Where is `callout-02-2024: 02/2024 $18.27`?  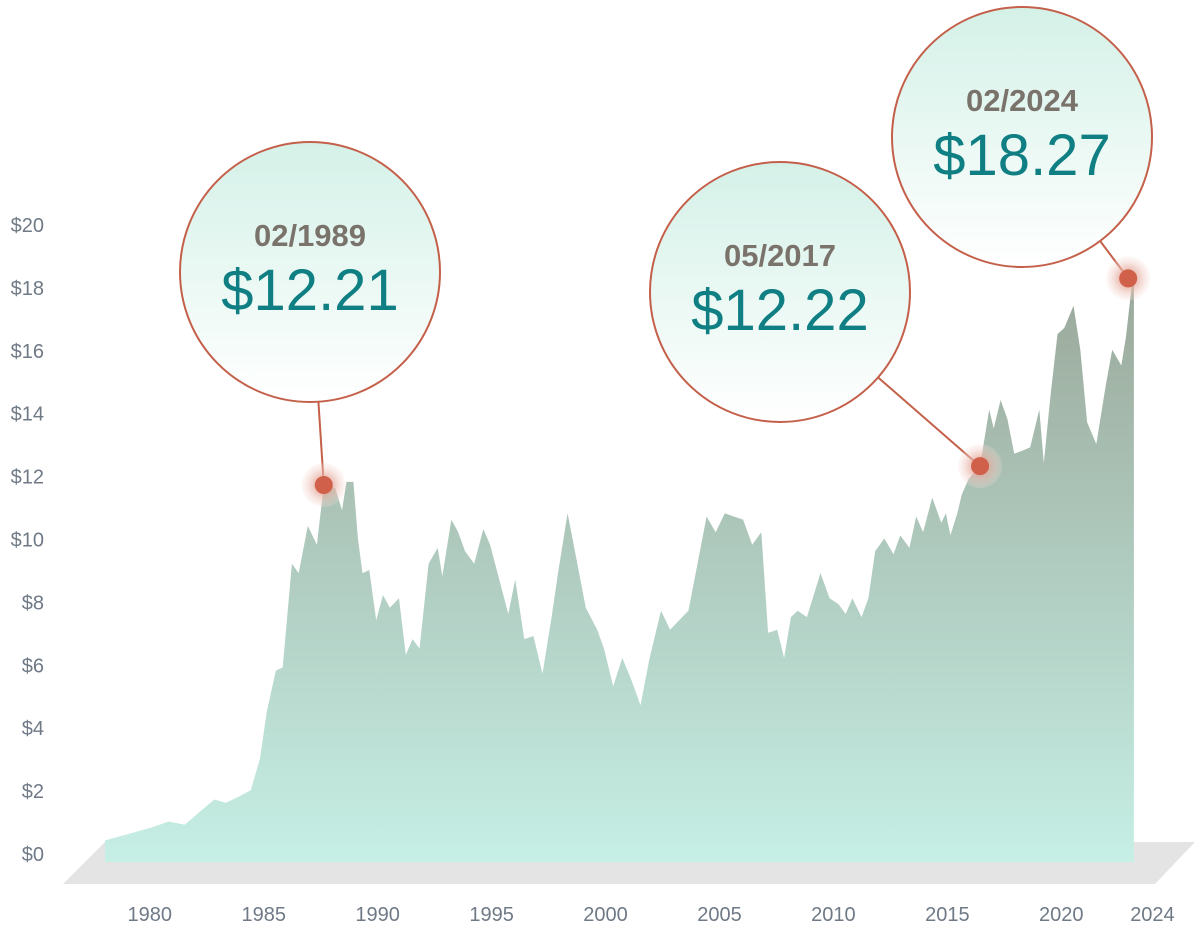
callout-02-2024: 02/2024 $18.27 is located at coordinates (1022, 153).